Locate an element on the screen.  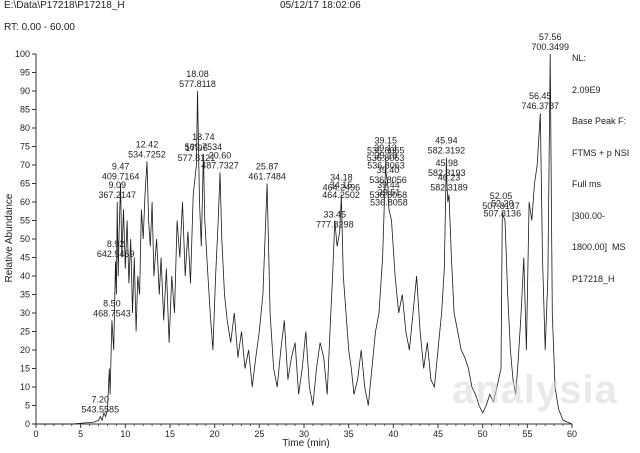
peak-label-rt: 39.44 is located at coordinates (388, 185).